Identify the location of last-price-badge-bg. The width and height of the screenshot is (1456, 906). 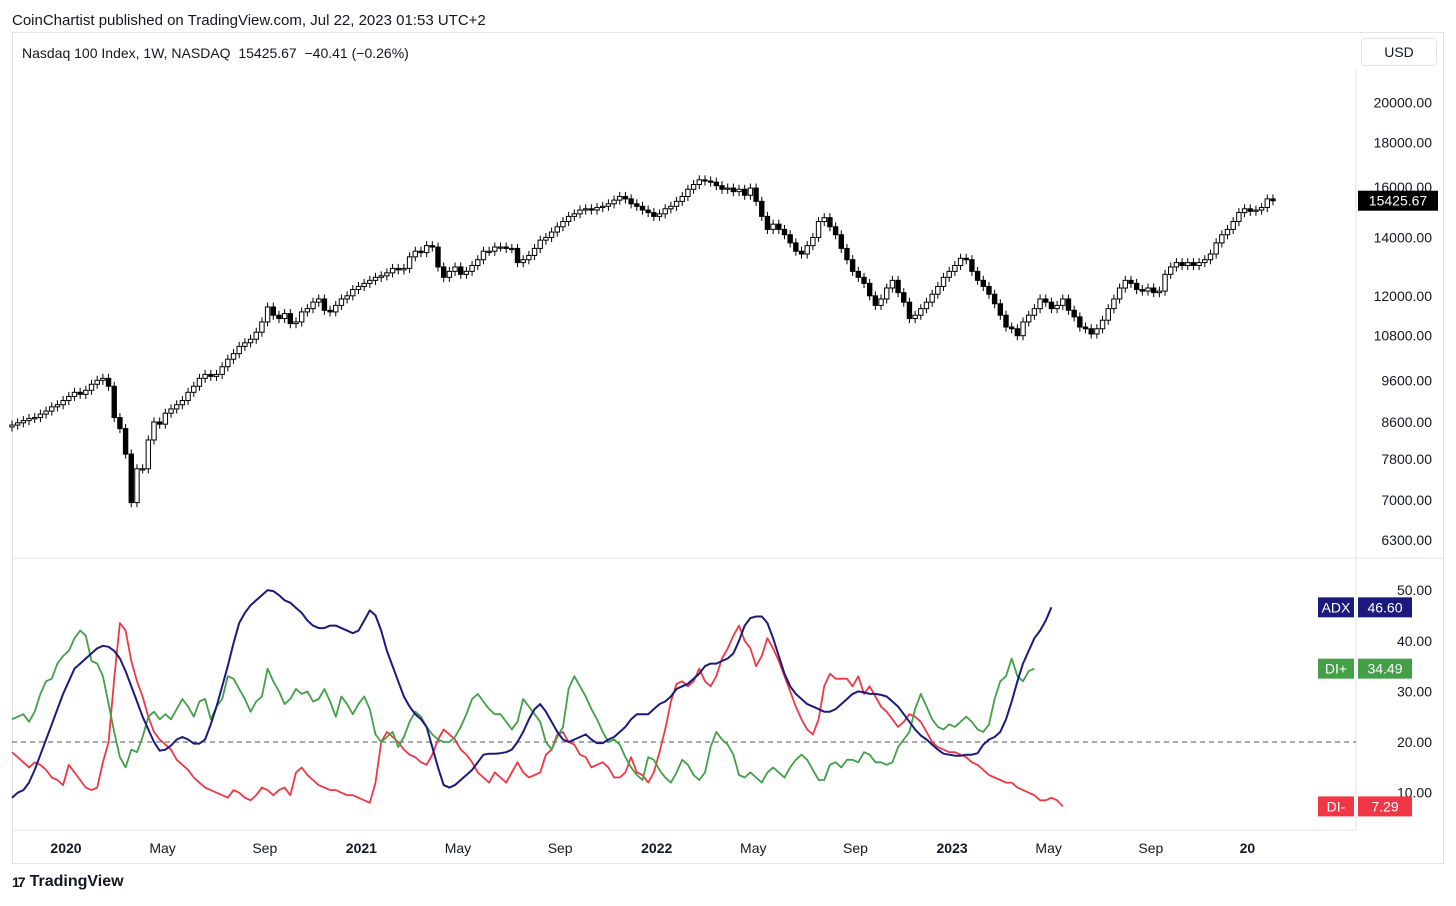
(1398, 200).